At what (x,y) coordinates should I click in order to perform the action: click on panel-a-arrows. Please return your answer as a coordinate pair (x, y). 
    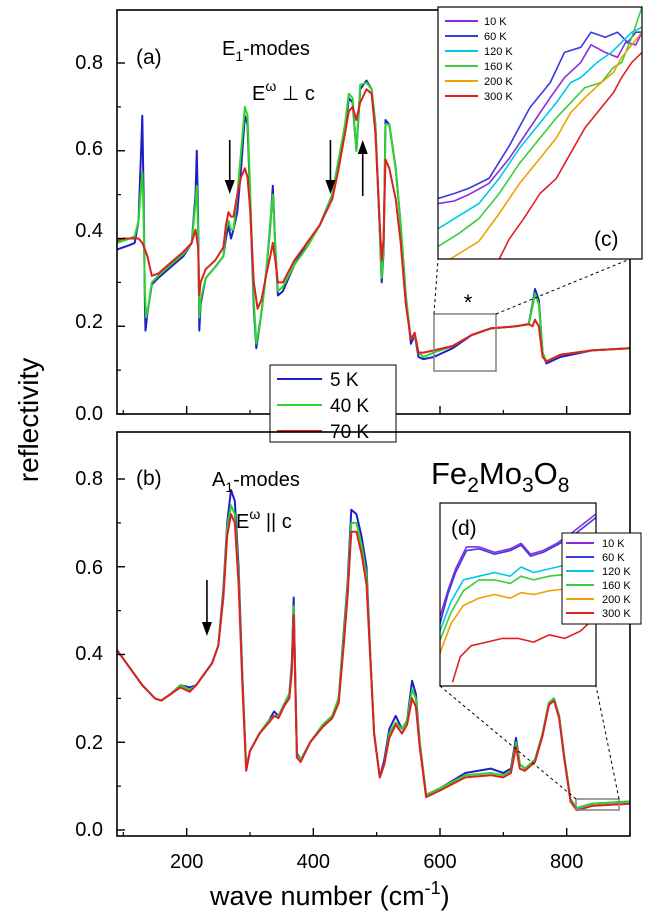
    Looking at the image, I should click on (296, 168).